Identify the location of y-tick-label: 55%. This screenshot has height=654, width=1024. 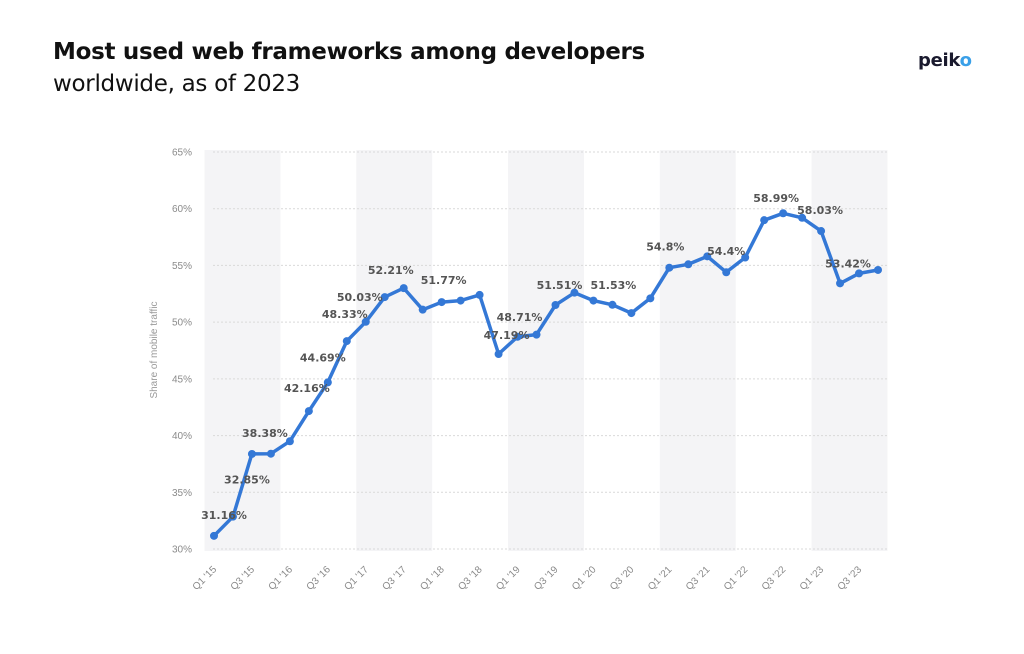
(182, 266).